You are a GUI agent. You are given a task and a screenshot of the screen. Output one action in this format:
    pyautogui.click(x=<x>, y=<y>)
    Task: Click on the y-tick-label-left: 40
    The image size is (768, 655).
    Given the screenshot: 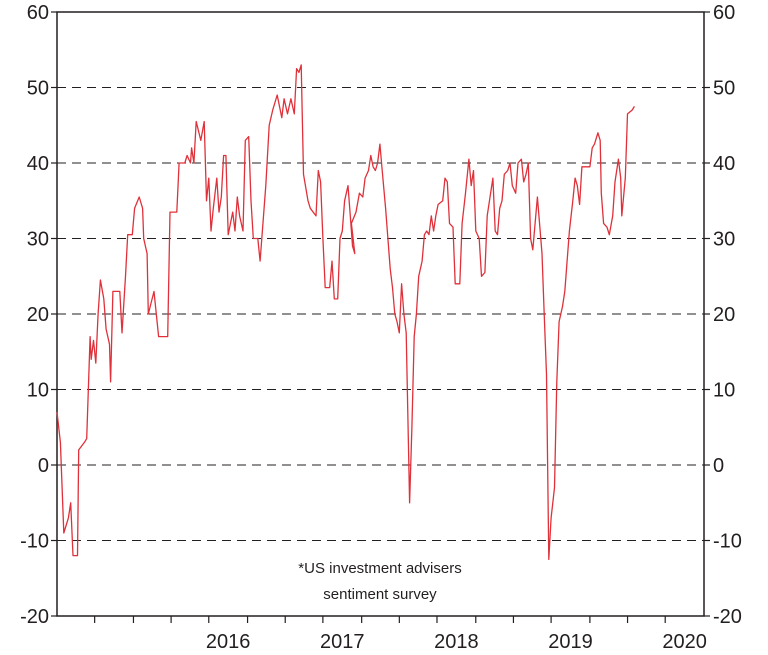 What is the action you would take?
    pyautogui.click(x=38, y=164)
    